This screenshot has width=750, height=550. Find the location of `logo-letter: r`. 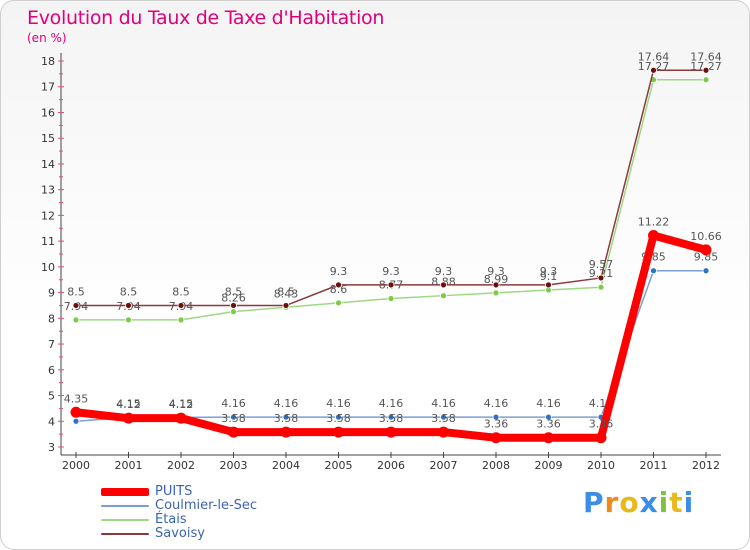

logo-letter: r is located at coordinates (612, 502).